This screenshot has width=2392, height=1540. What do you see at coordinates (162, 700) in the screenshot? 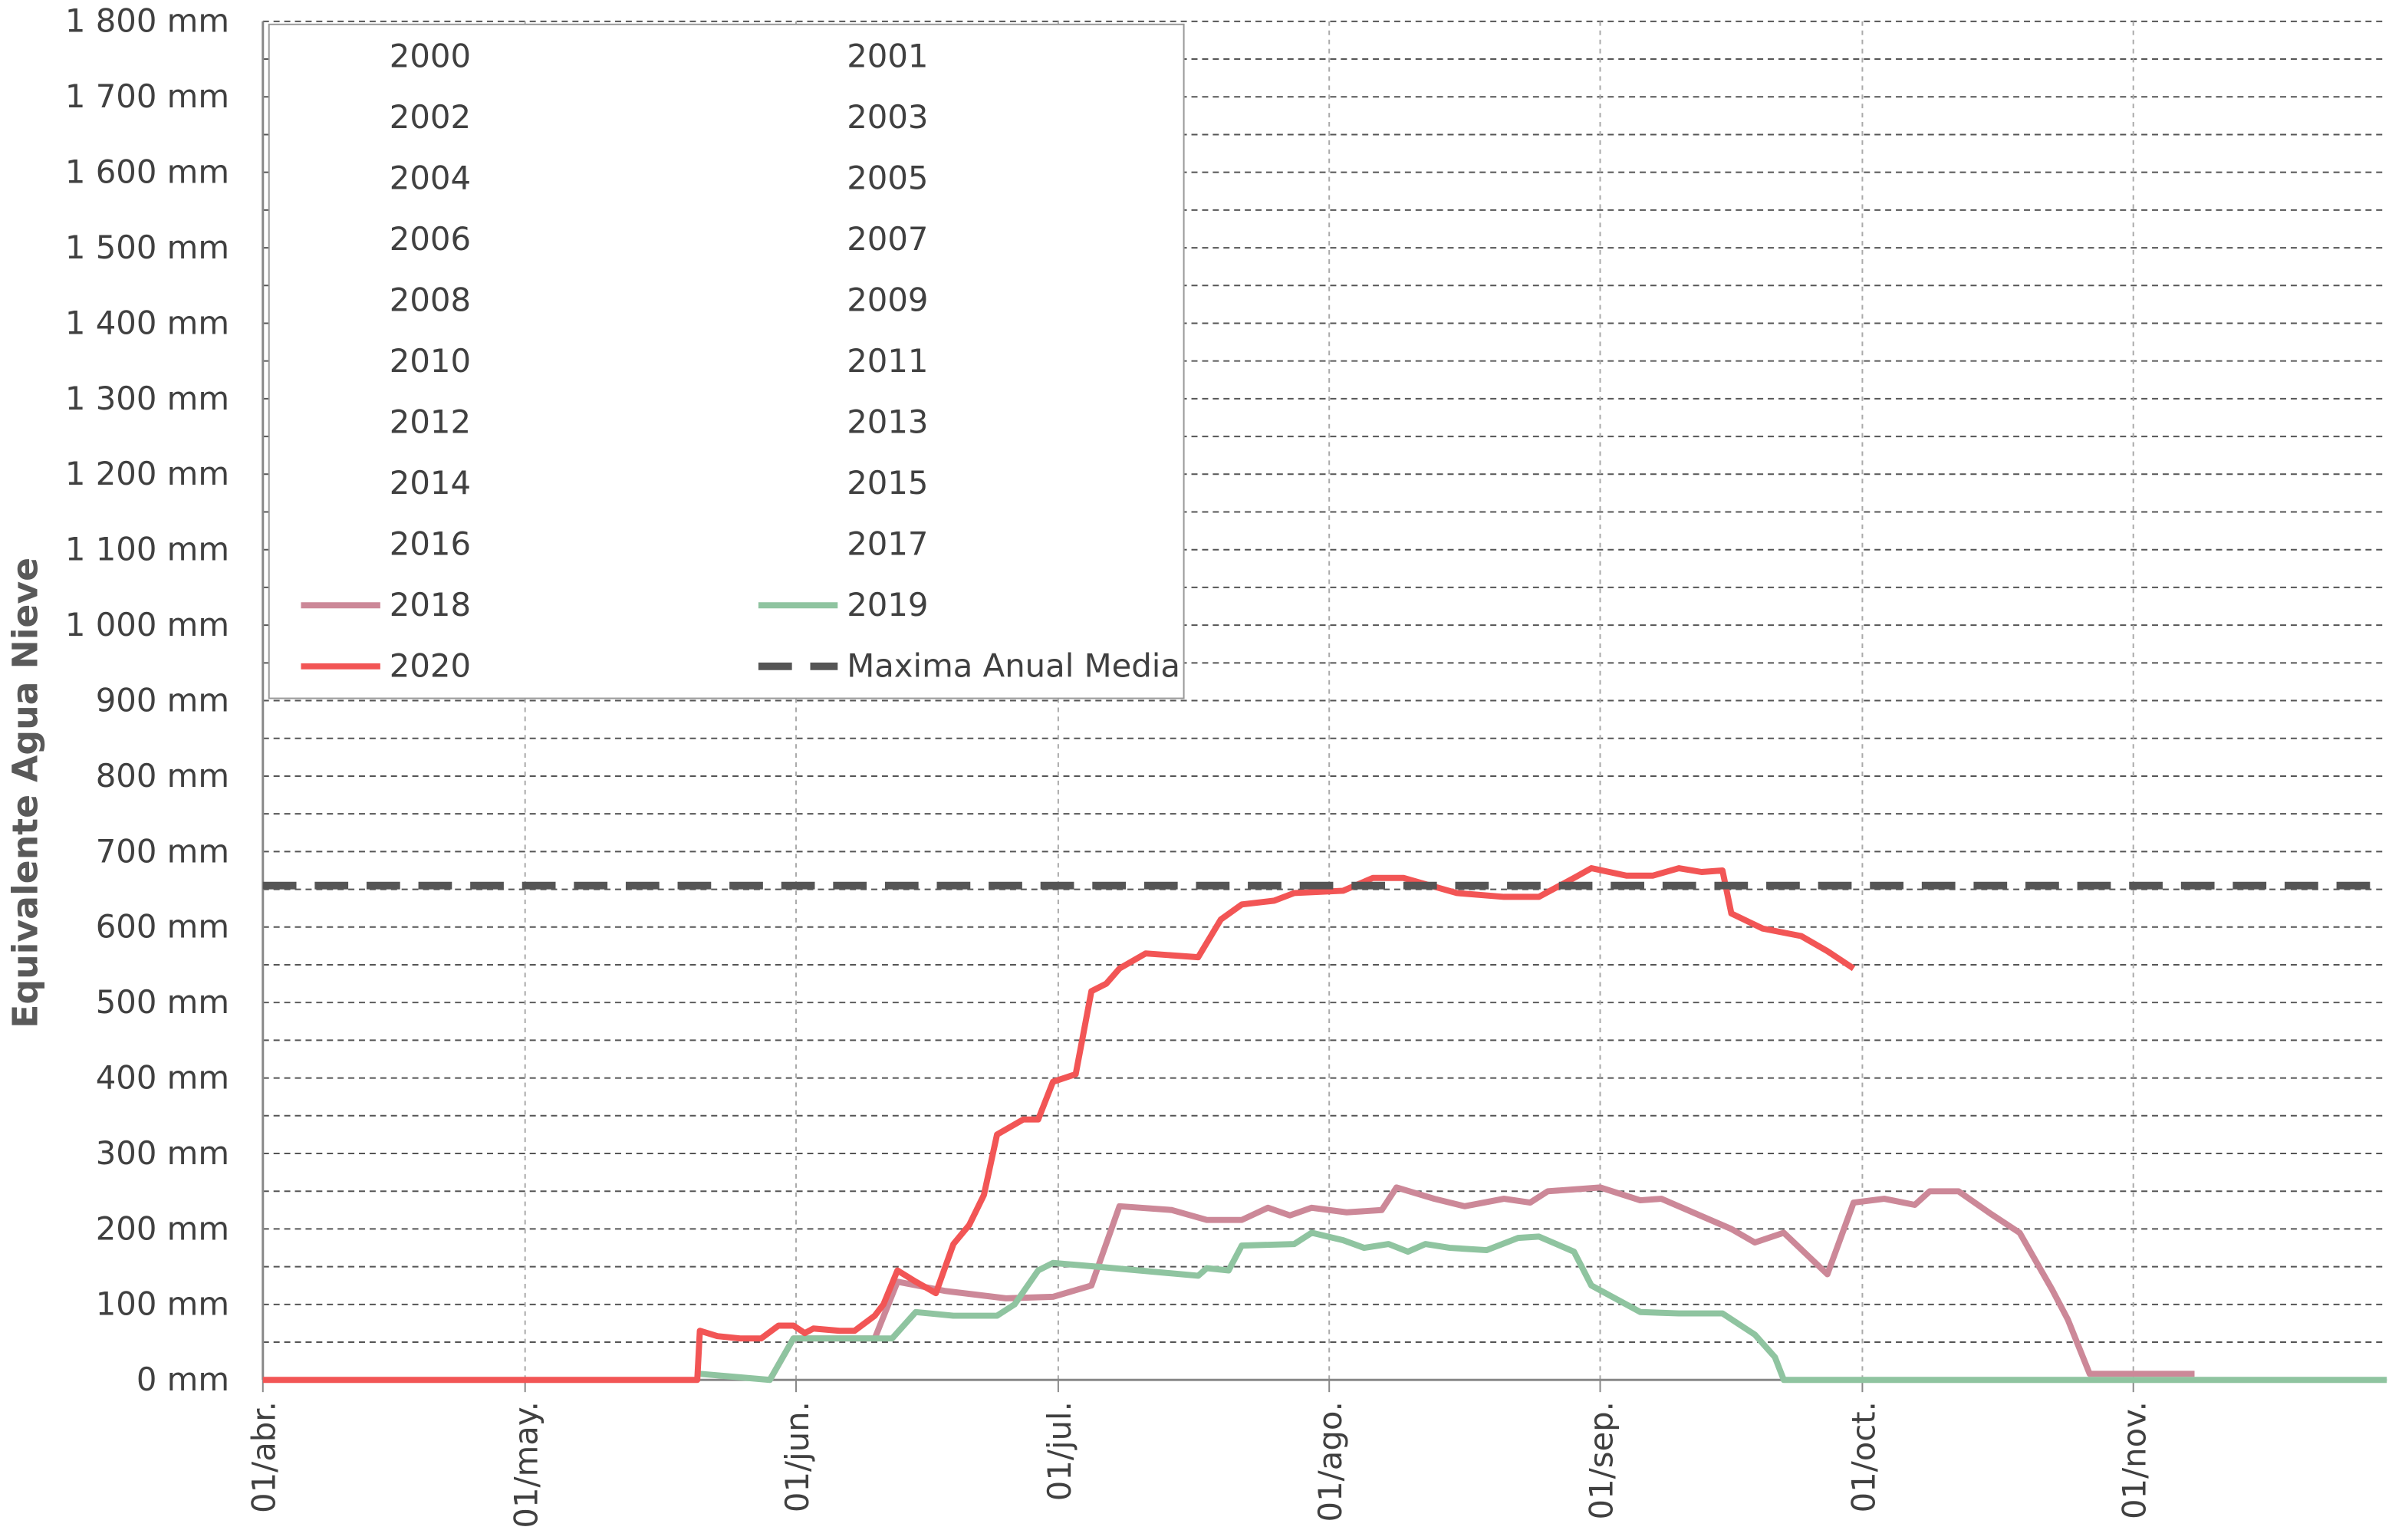
I see `y-tick-label: 900 mm` at bounding box center [162, 700].